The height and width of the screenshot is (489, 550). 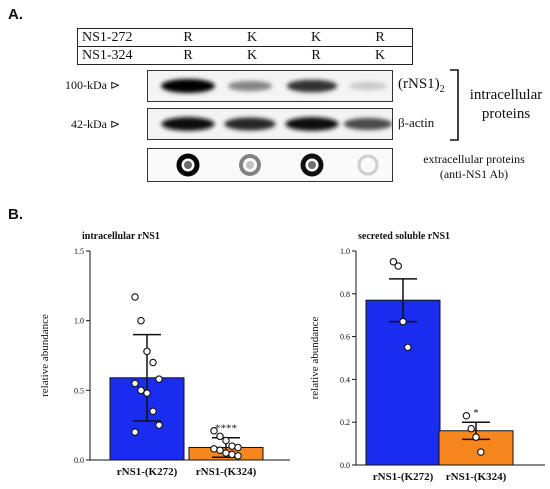 I want to click on genotype-name: NS1-272, so click(x=116, y=37).